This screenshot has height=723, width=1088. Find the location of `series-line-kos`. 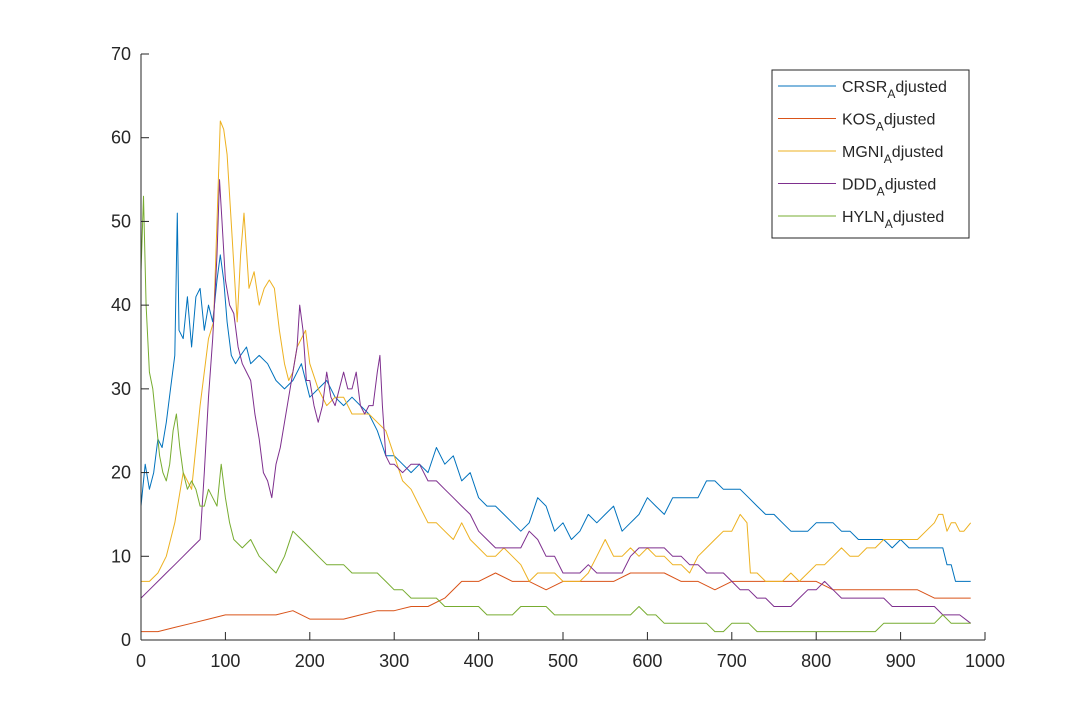

series-line-kos is located at coordinates (556, 602).